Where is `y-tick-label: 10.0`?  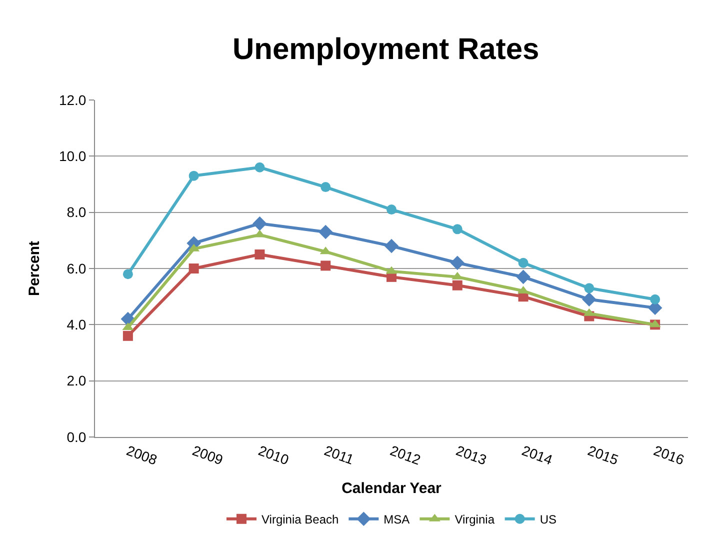 y-tick-label: 10.0 is located at coordinates (72, 156).